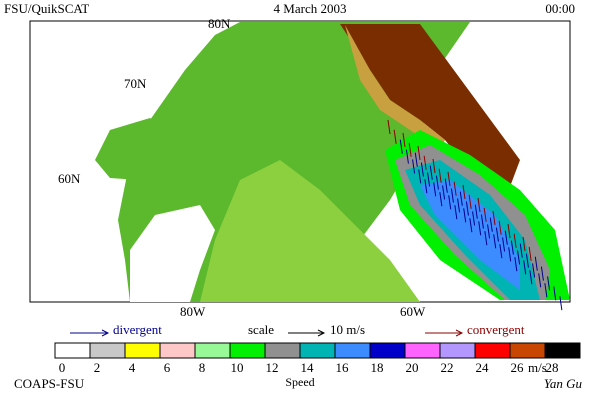 This screenshot has width=600, height=400. What do you see at coordinates (132, 367) in the screenshot?
I see `colorbar-tick: 4` at bounding box center [132, 367].